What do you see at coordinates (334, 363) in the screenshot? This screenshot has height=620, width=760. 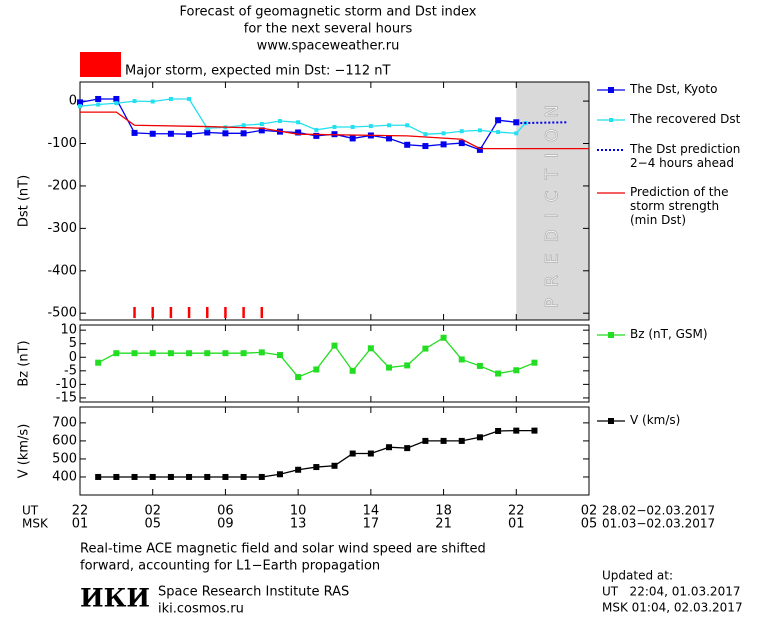 I see `plot-frame` at bounding box center [334, 363].